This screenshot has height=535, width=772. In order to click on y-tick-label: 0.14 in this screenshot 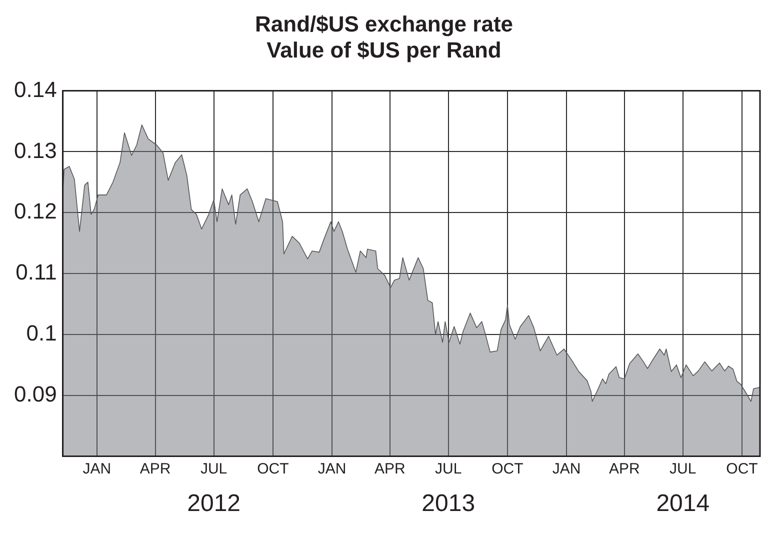, I will do `click(35, 89)`.